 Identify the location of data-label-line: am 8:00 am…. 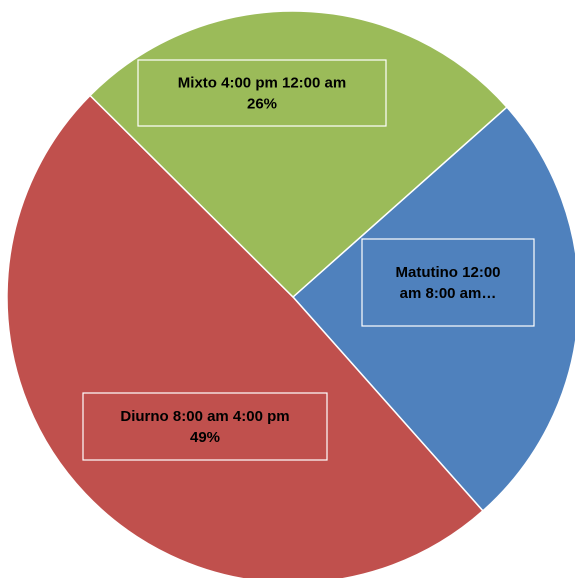
(448, 293).